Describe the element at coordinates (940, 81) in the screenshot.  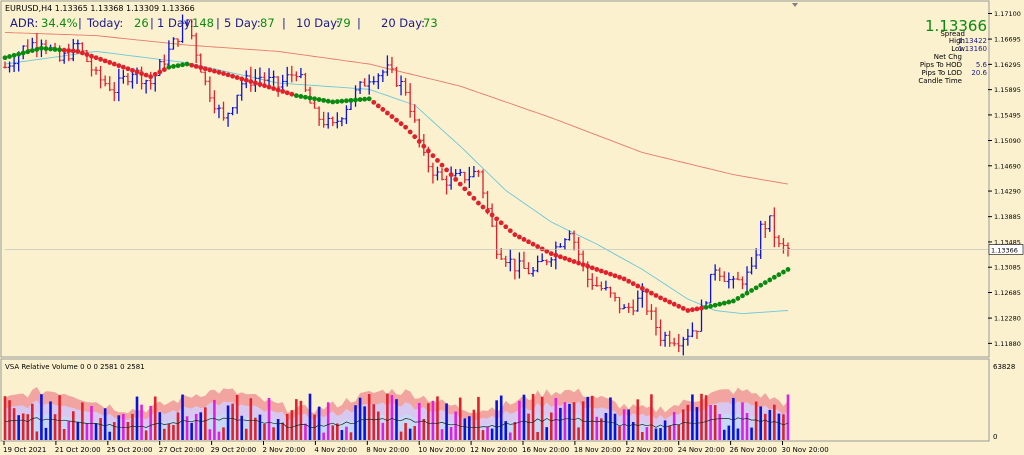
I see `candle-time-label: Candle Time` at that location.